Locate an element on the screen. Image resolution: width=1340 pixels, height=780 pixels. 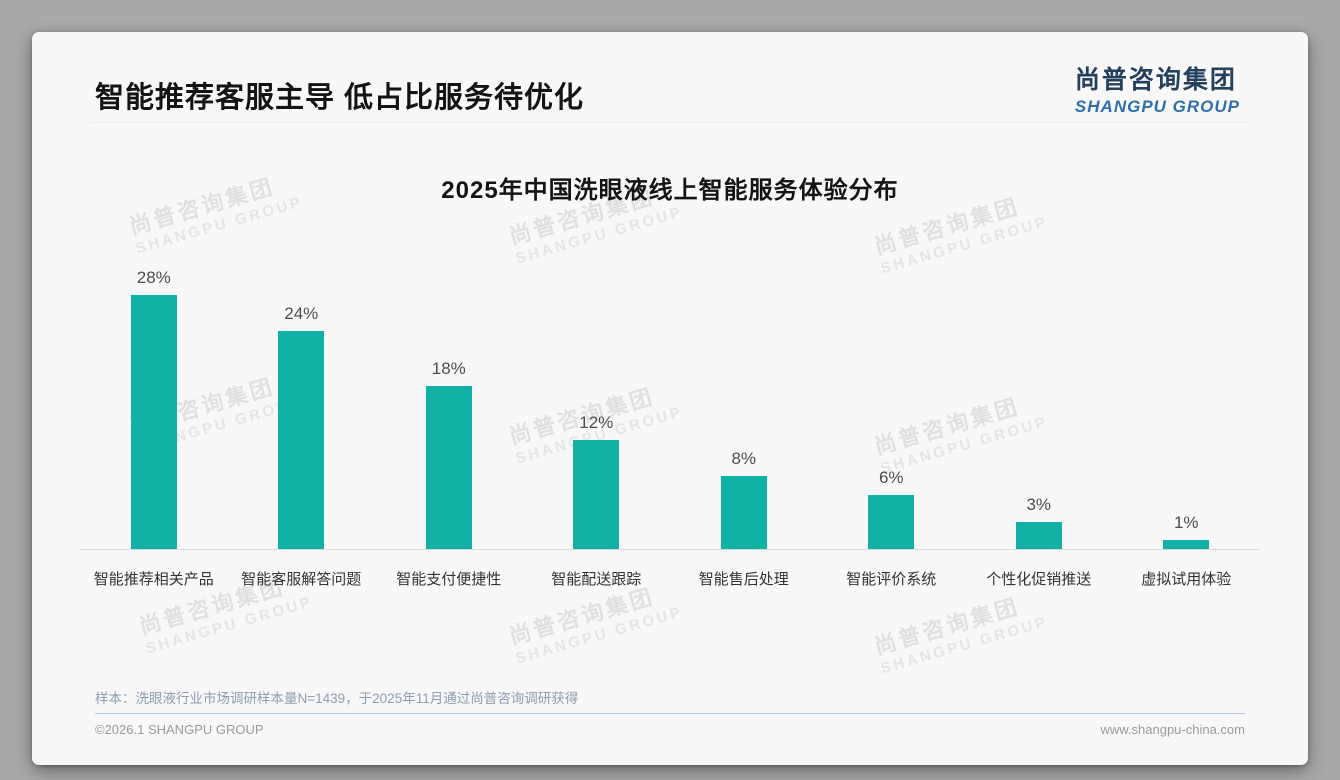
bar-column: 24% is located at coordinates (302, 403).